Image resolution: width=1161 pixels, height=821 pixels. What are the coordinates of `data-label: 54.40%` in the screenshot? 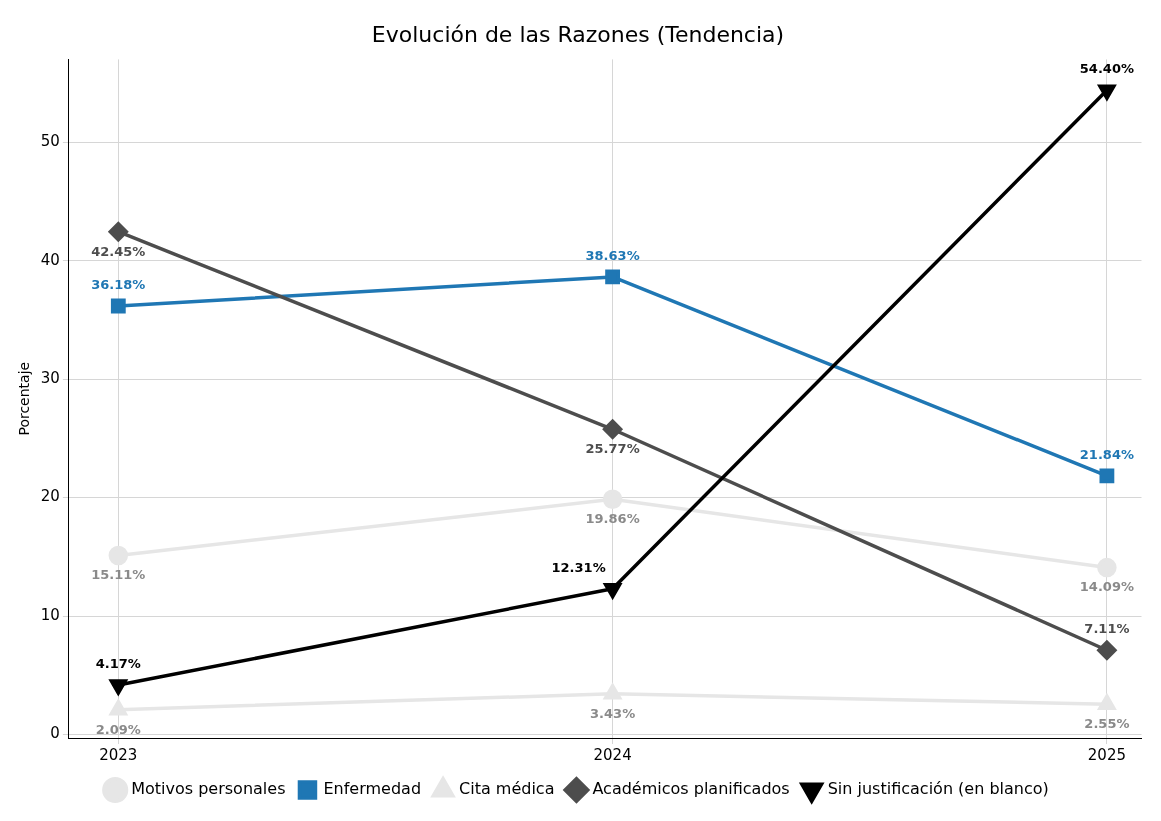 It's located at (1106, 69).